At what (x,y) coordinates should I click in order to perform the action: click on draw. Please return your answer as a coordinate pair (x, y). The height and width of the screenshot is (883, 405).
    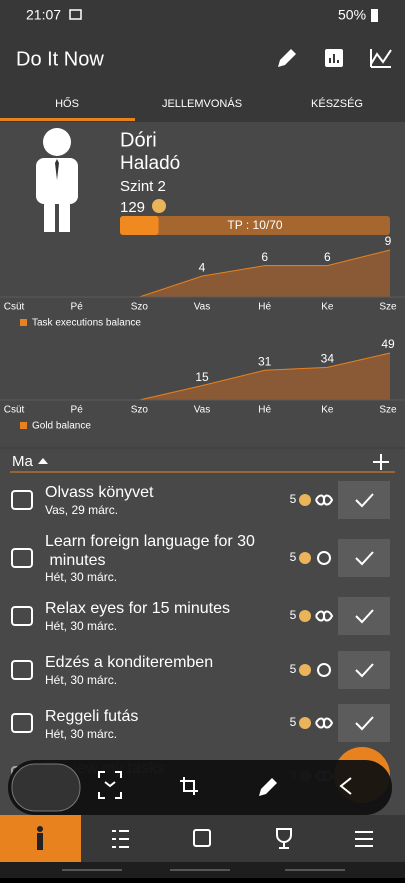
    Looking at the image, I should click on (268, 787).